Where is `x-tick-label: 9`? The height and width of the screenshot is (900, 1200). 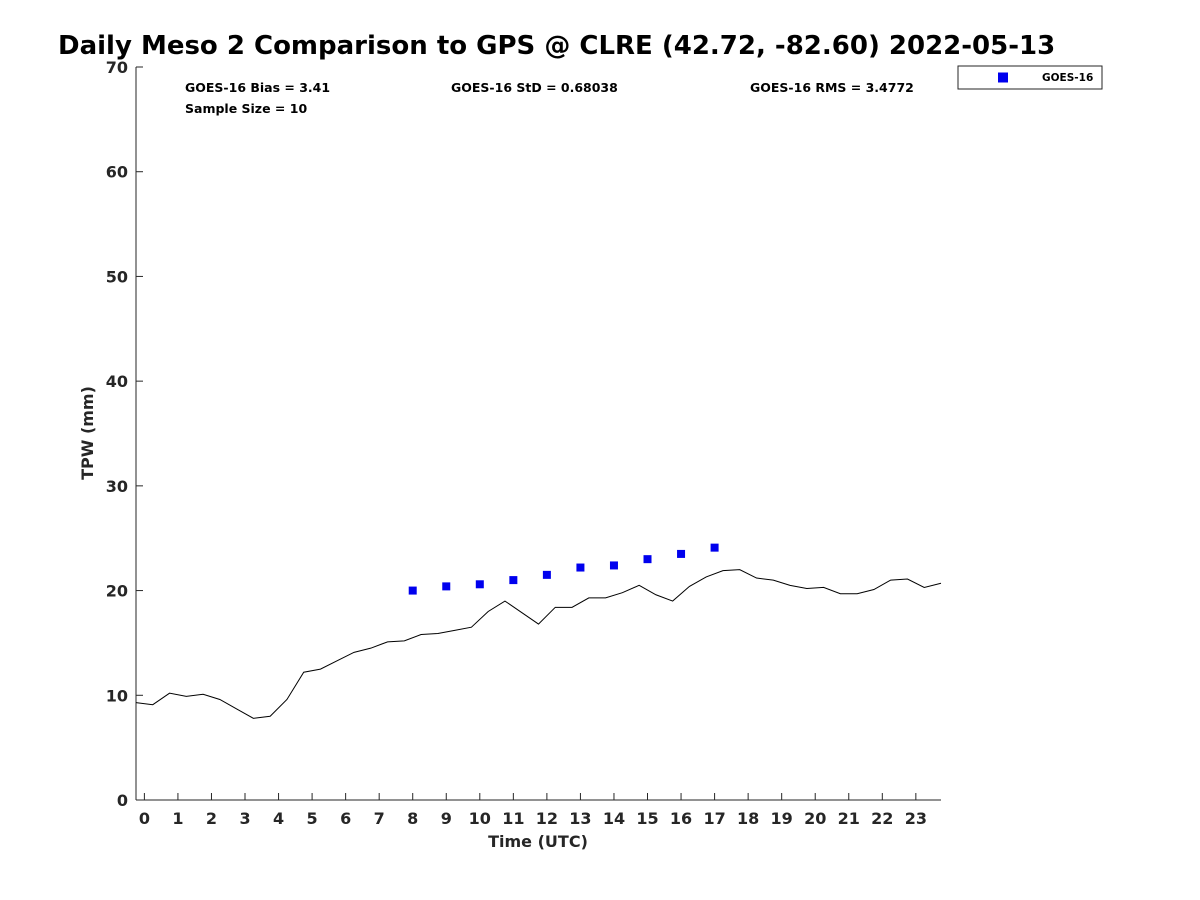
x-tick-label: 9 is located at coordinates (446, 818).